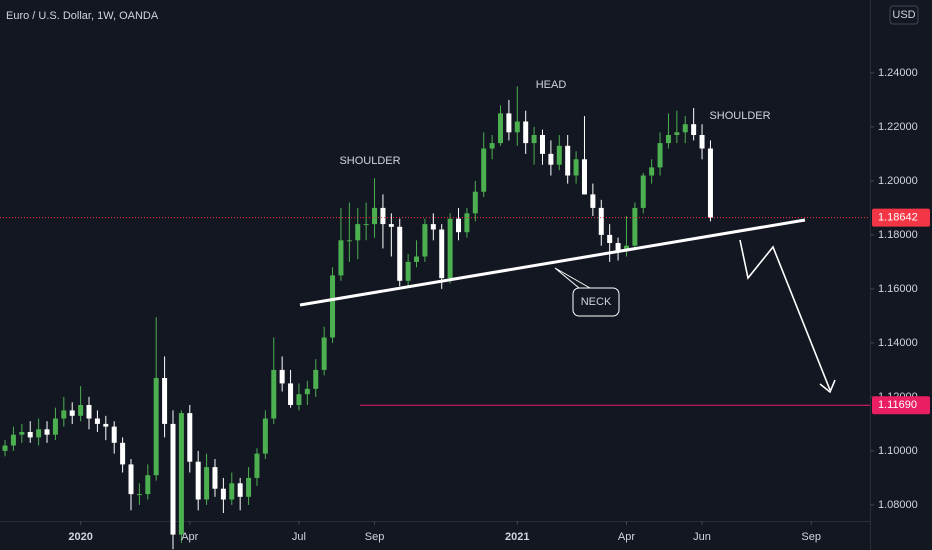  I want to click on x-tick-label: 2020, so click(80, 537).